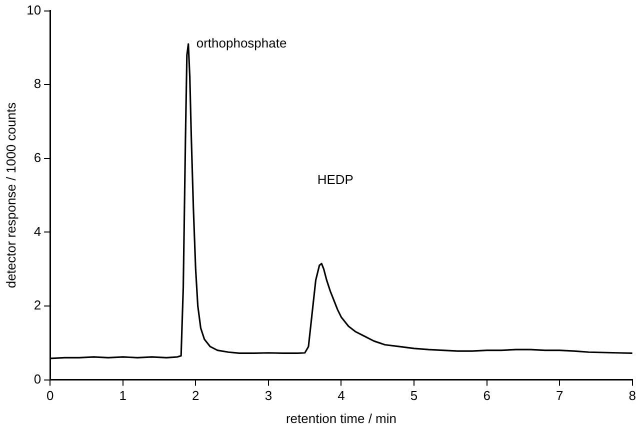 This screenshot has height=431, width=639. Describe the element at coordinates (632, 396) in the screenshot. I see `x-tick-label: 8` at that location.